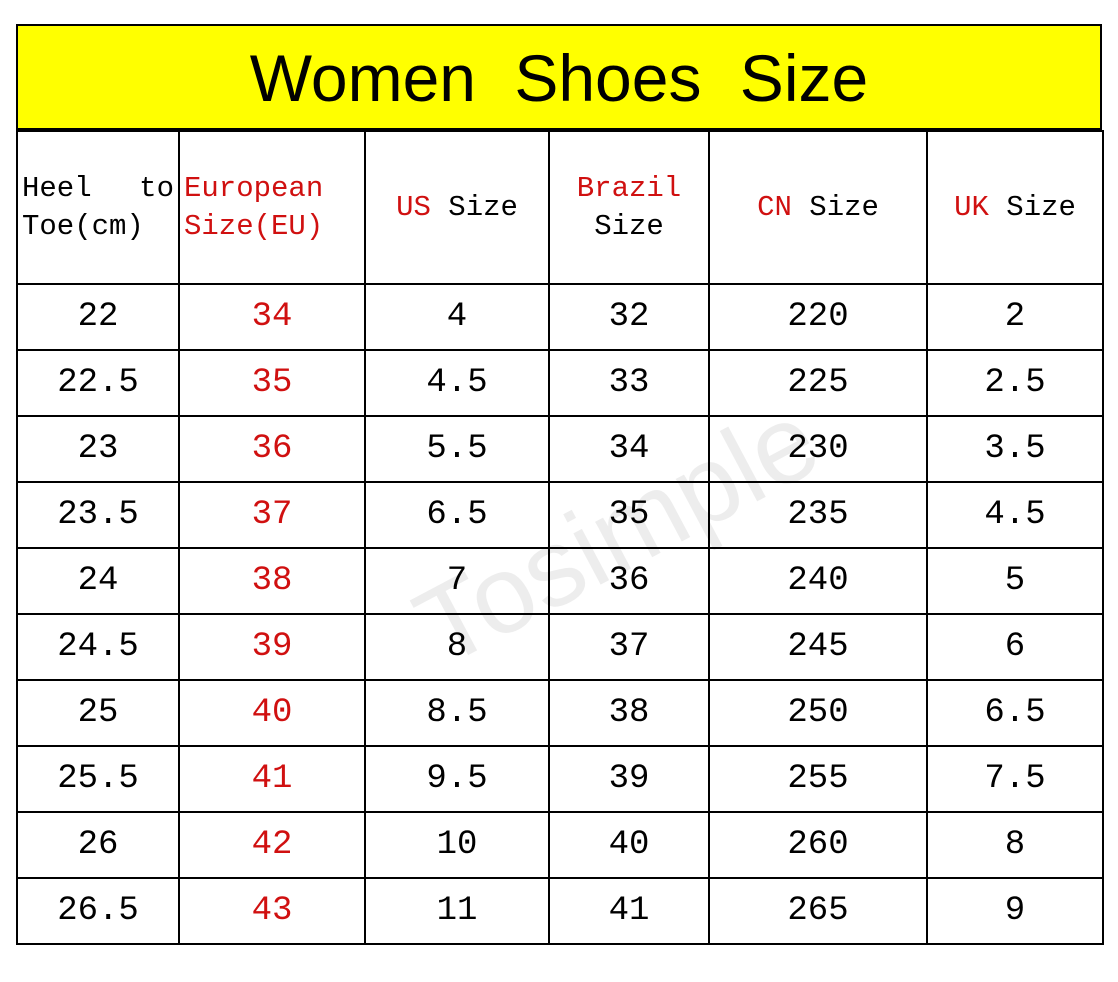  I want to click on header-text: European, so click(254, 188).